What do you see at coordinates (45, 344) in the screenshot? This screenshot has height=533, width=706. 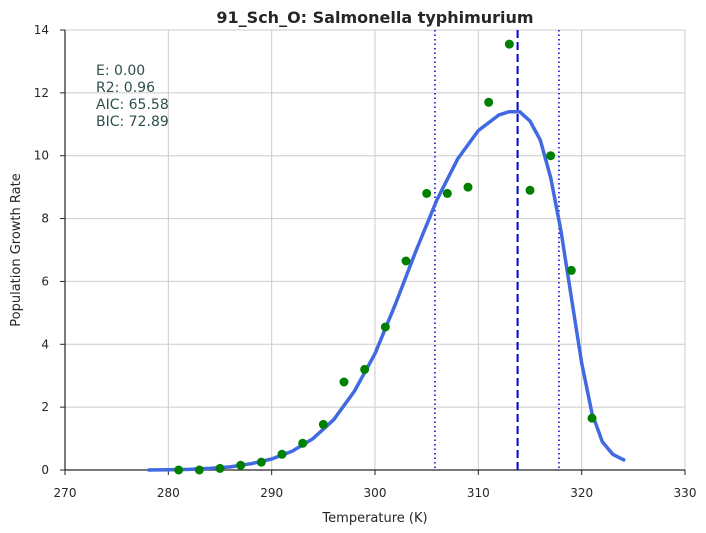 I see `y-tick-label-2: 4` at bounding box center [45, 344].